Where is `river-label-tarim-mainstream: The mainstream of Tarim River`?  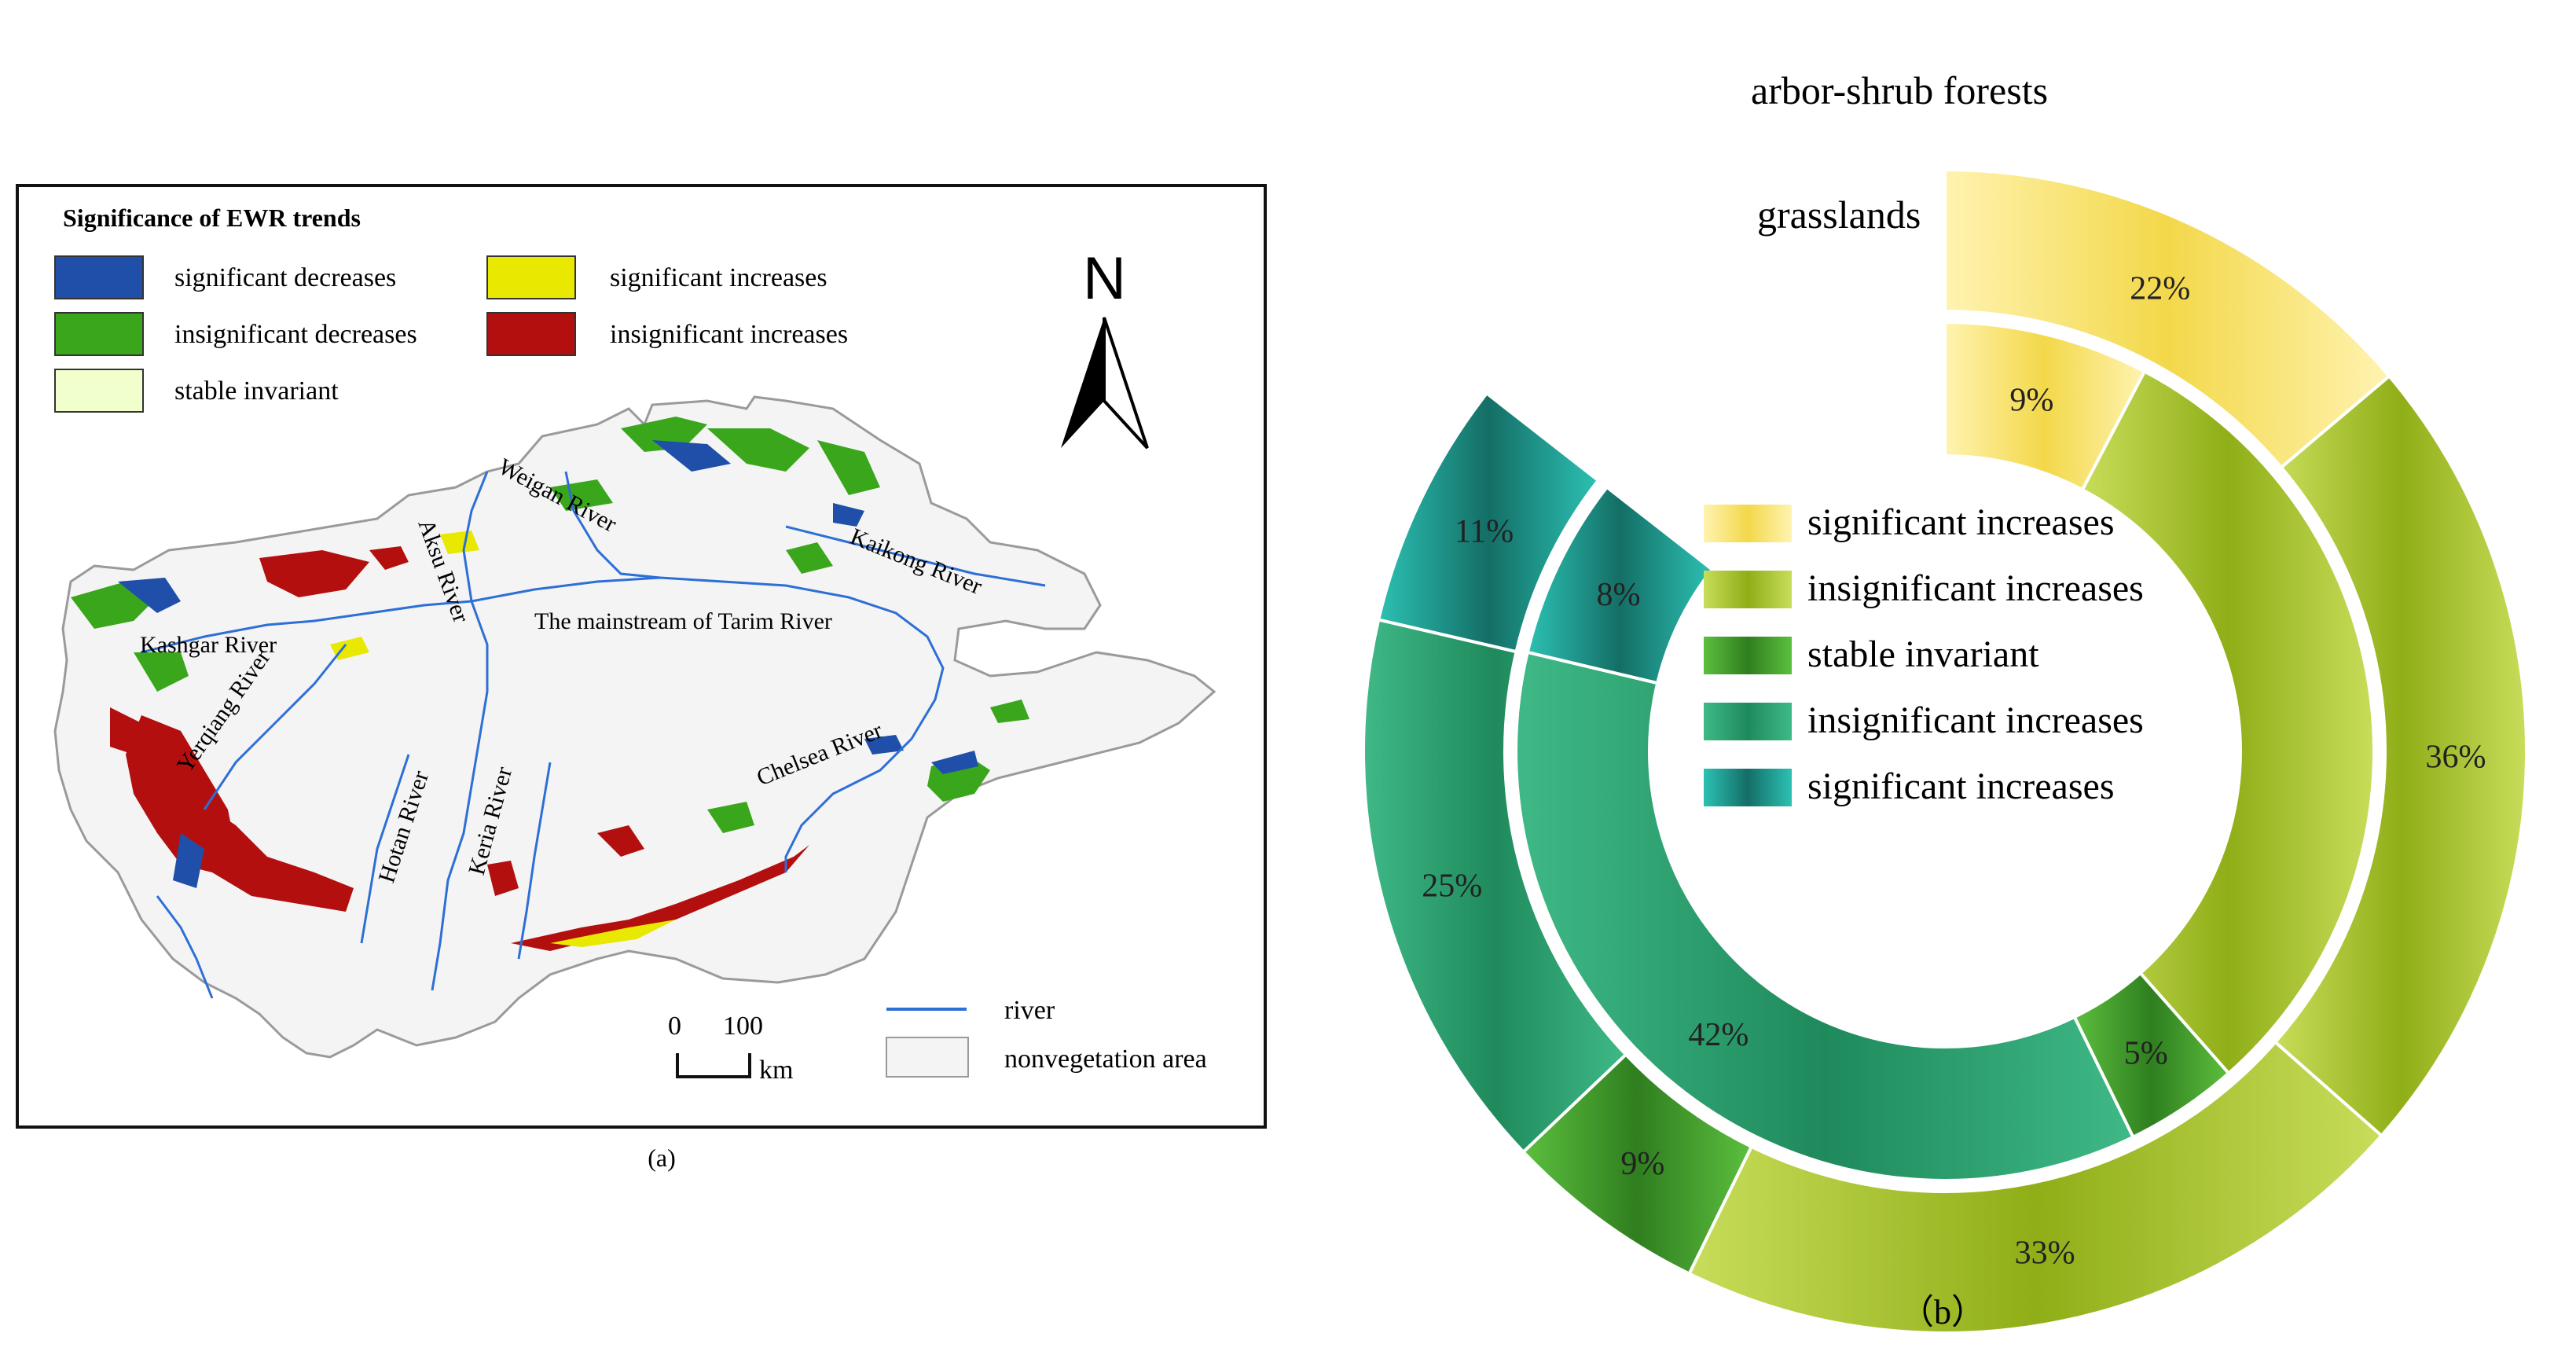 river-label-tarim-mainstream: The mainstream of Tarim River is located at coordinates (683, 621).